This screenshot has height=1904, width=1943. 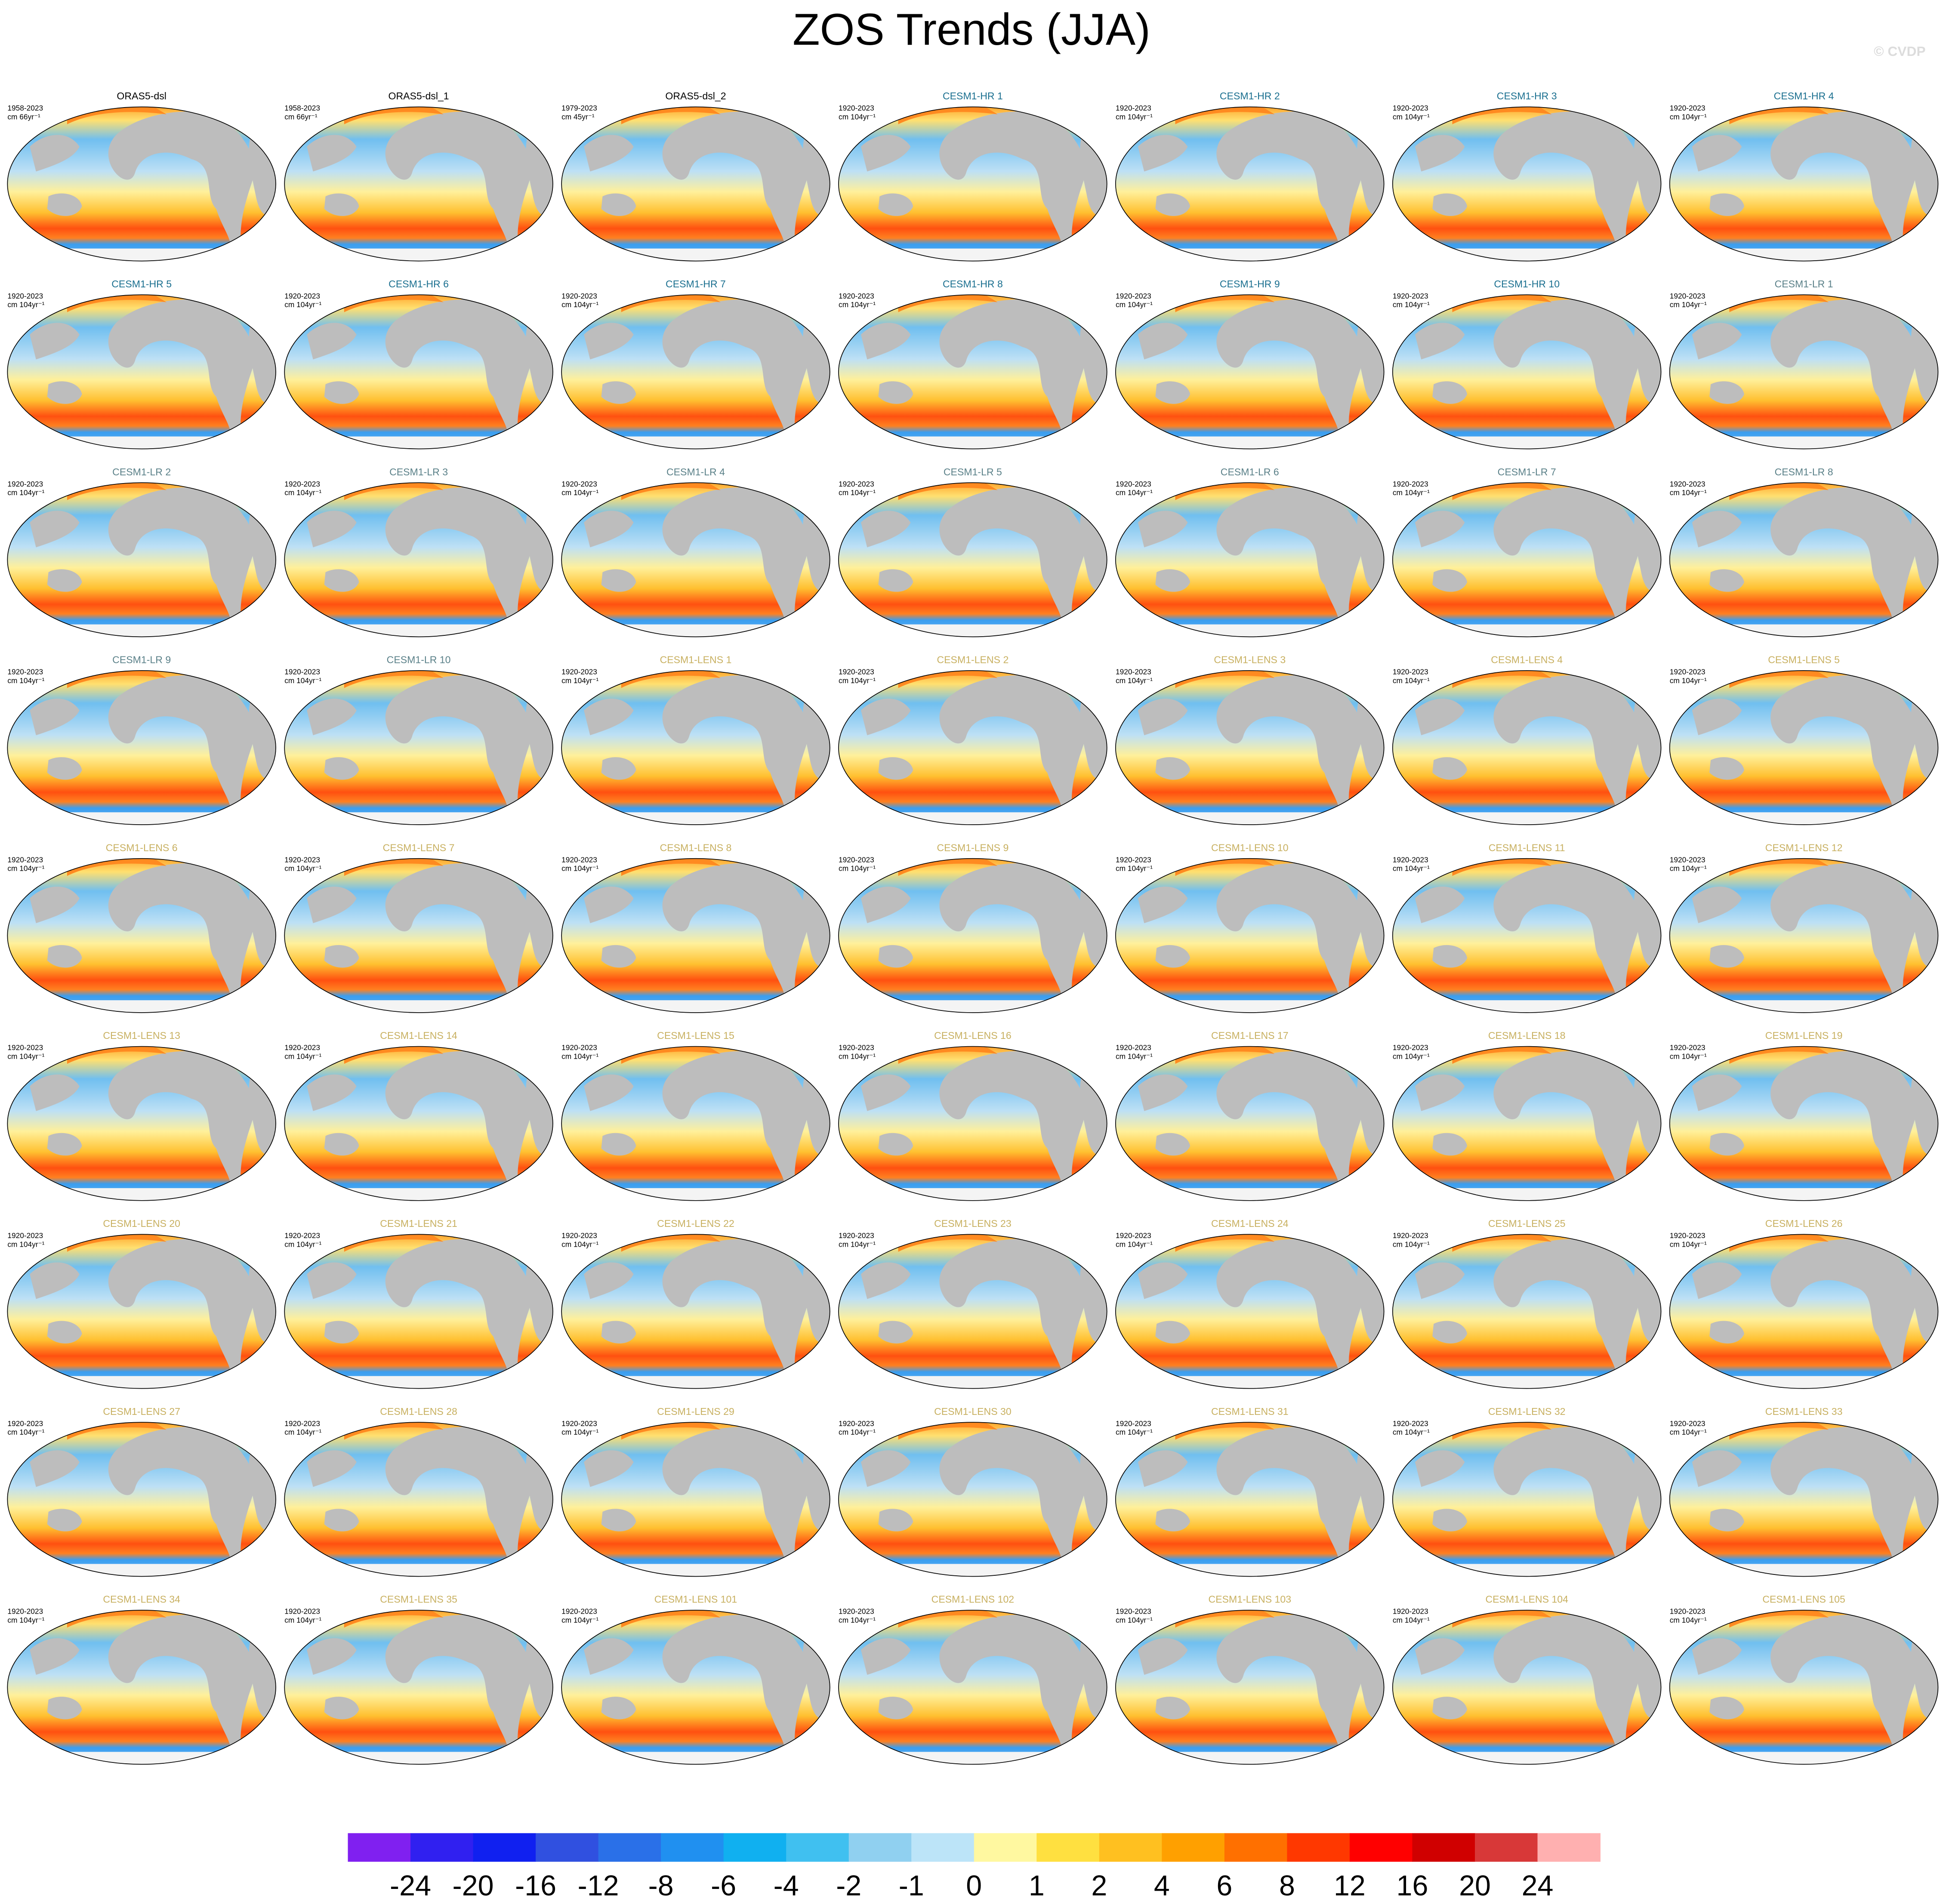 What do you see at coordinates (419, 1035) in the screenshot?
I see `panel-title: CESM1-LENS 14` at bounding box center [419, 1035].